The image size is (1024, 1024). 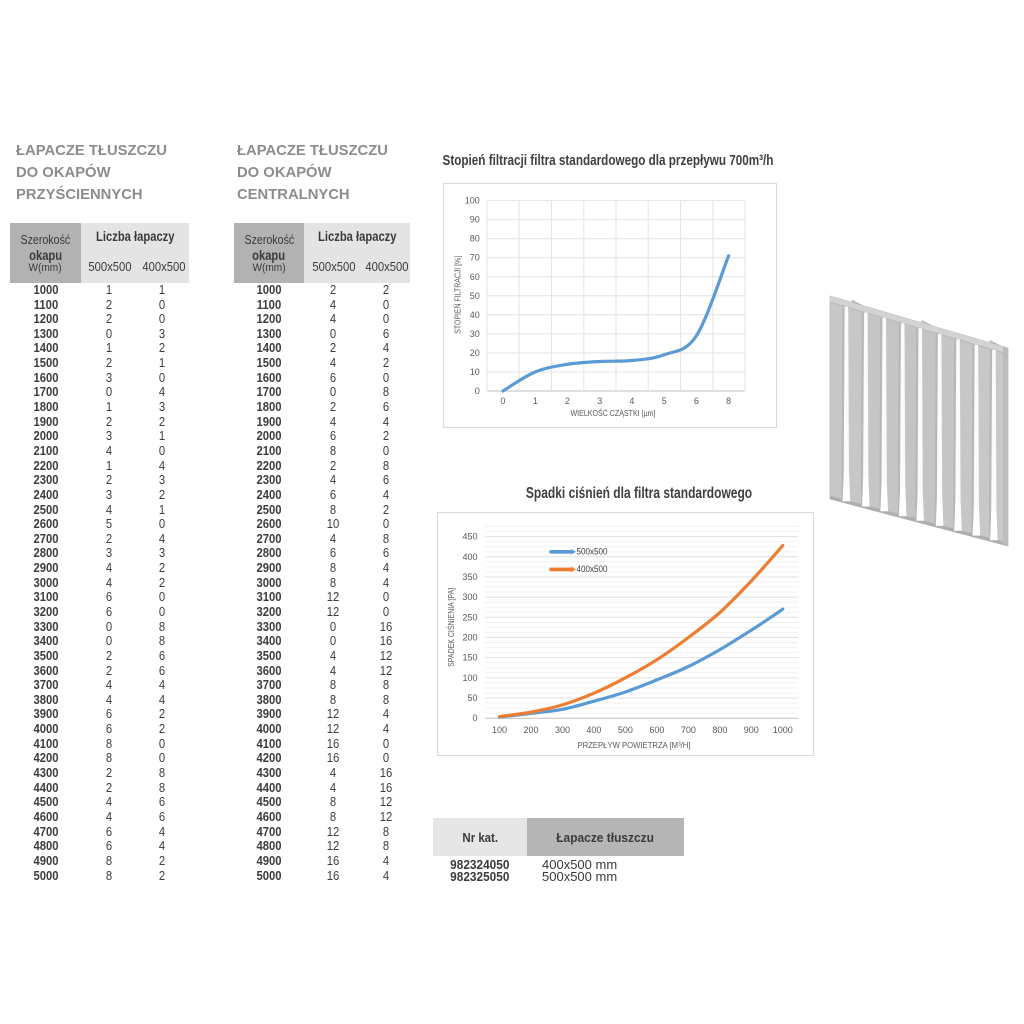 I want to click on svg-text: 1000, so click(x=783, y=730).